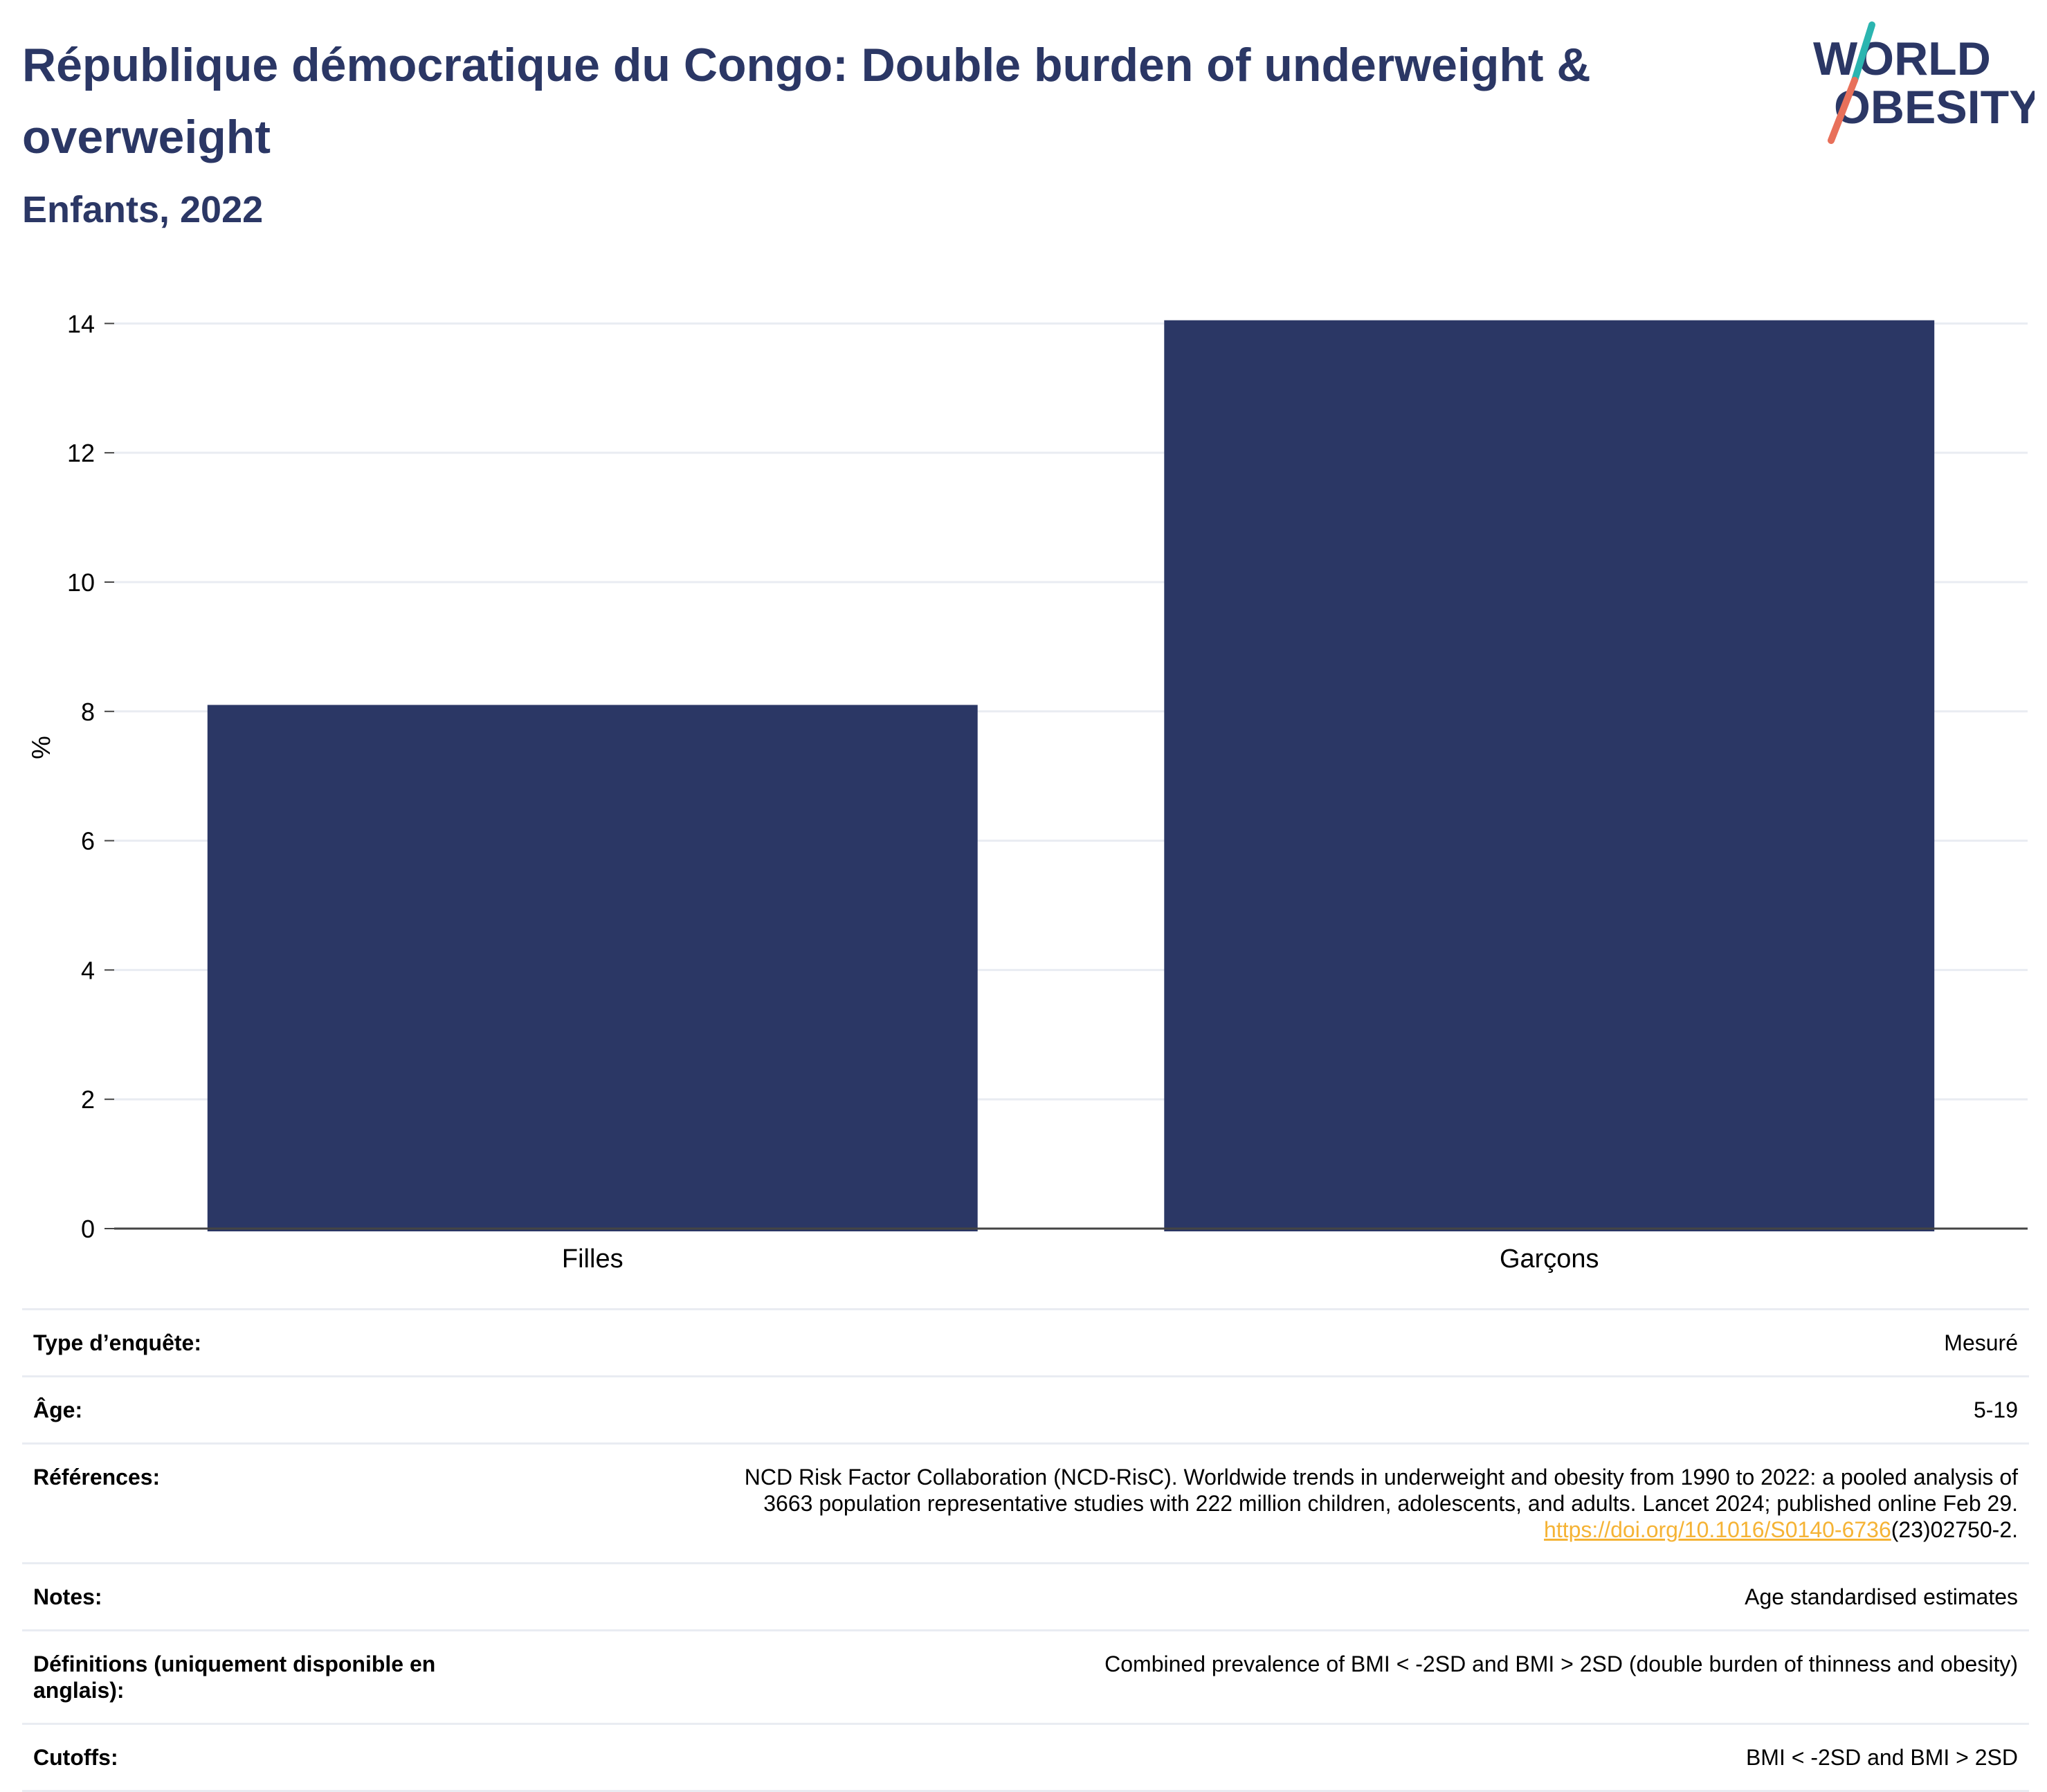 The width and height of the screenshot is (2047, 1792). Describe the element at coordinates (1843, 110) in the screenshot. I see `logo-coral-slash` at that location.